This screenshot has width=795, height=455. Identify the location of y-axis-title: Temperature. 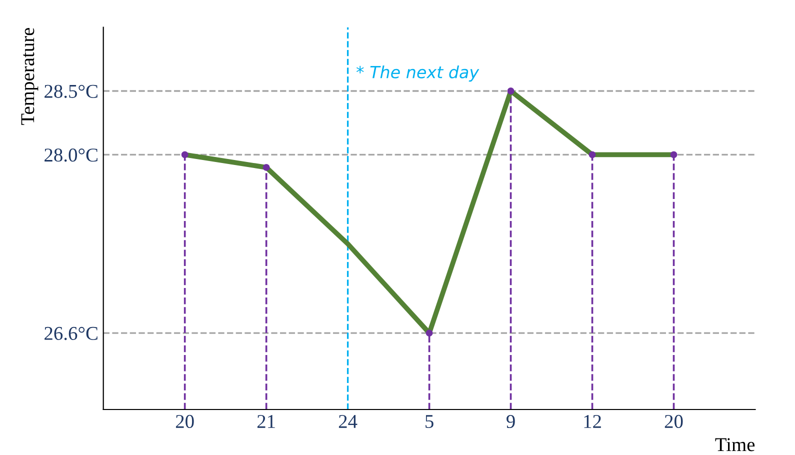
(29, 76).